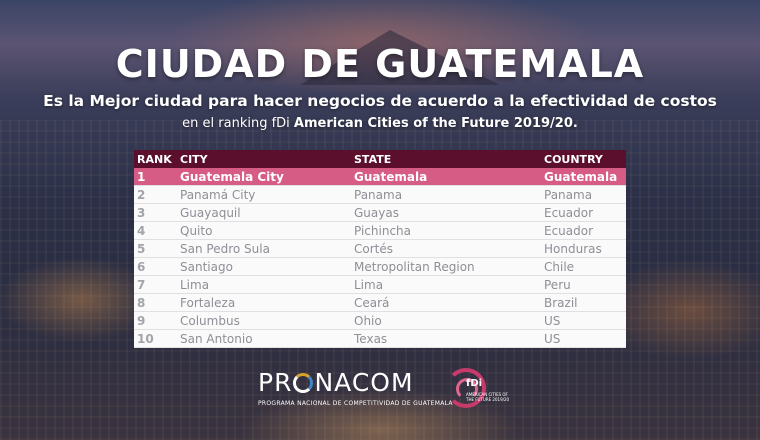  I want to click on cell-rank: 2, so click(141, 194).